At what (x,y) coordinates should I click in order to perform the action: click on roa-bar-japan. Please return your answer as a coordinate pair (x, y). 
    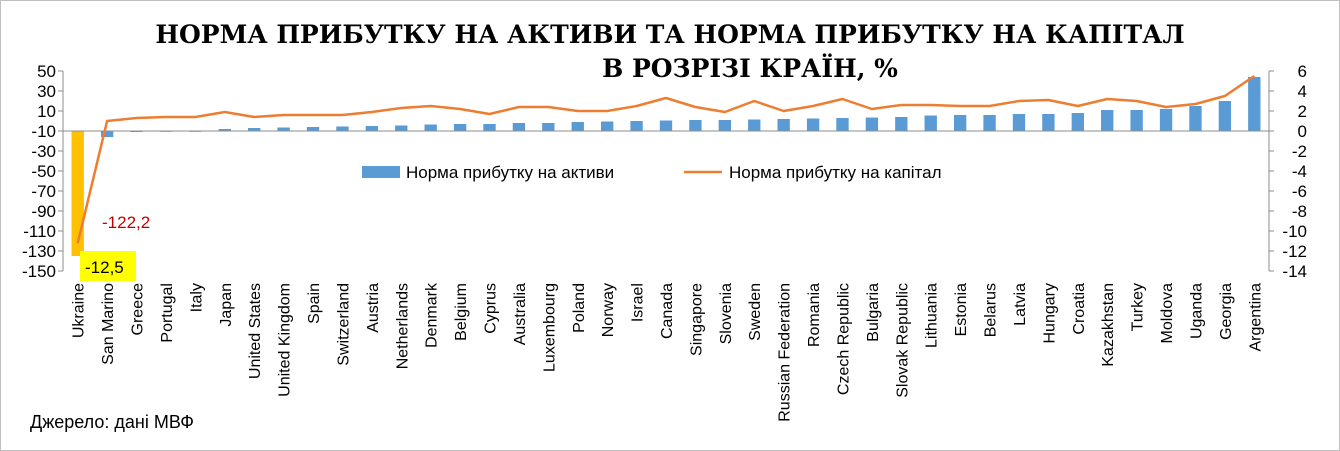
    Looking at the image, I should click on (224, 130).